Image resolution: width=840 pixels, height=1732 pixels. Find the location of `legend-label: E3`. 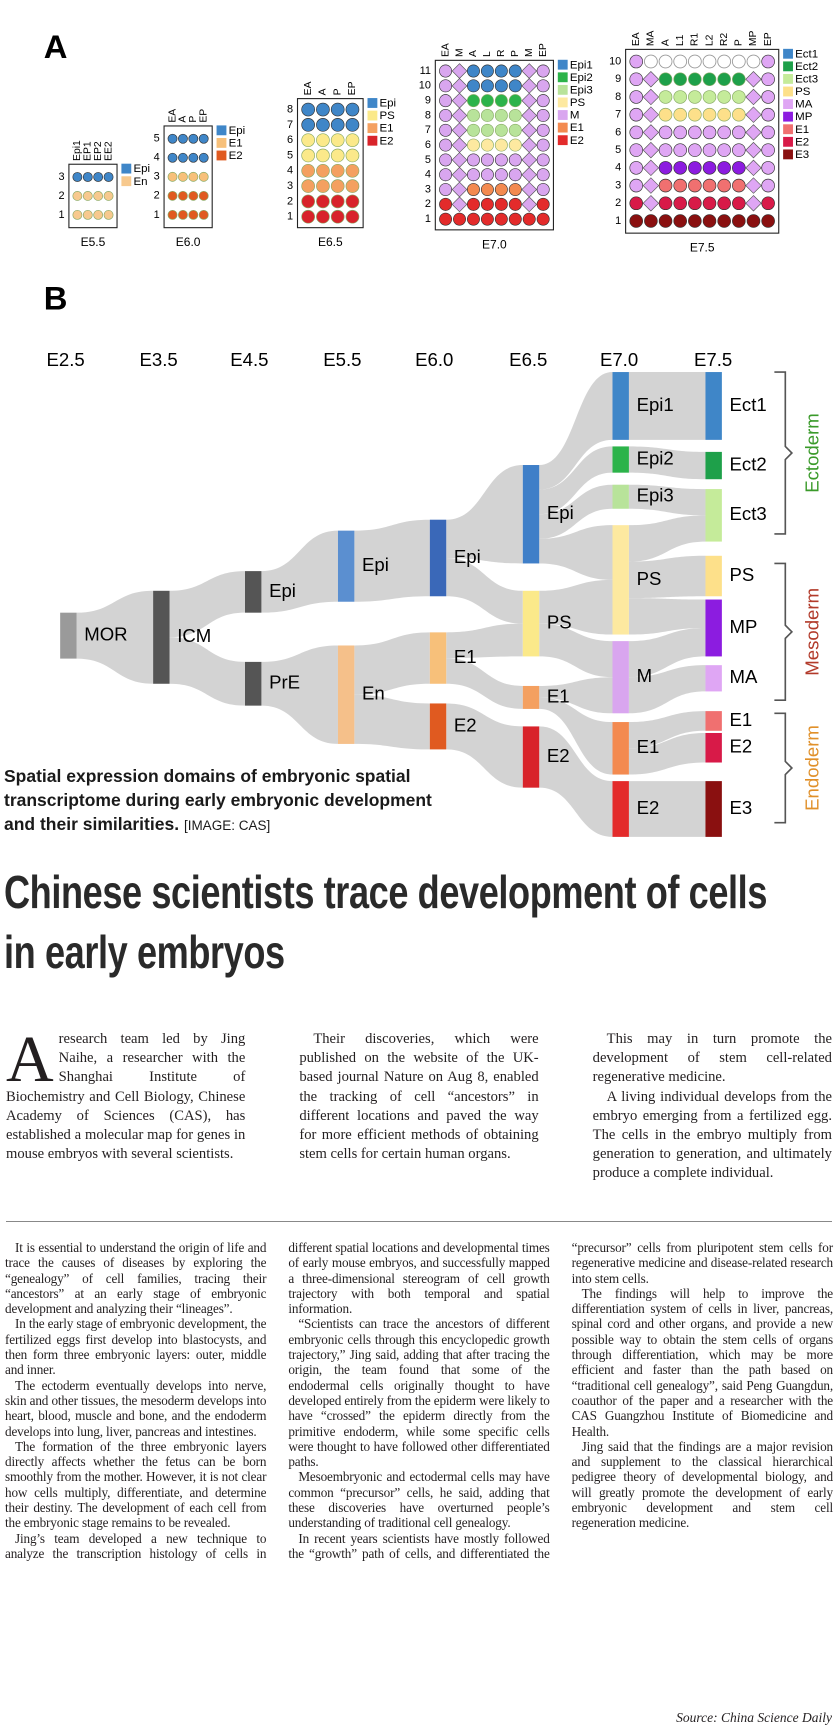

legend-label: E3 is located at coordinates (802, 155).